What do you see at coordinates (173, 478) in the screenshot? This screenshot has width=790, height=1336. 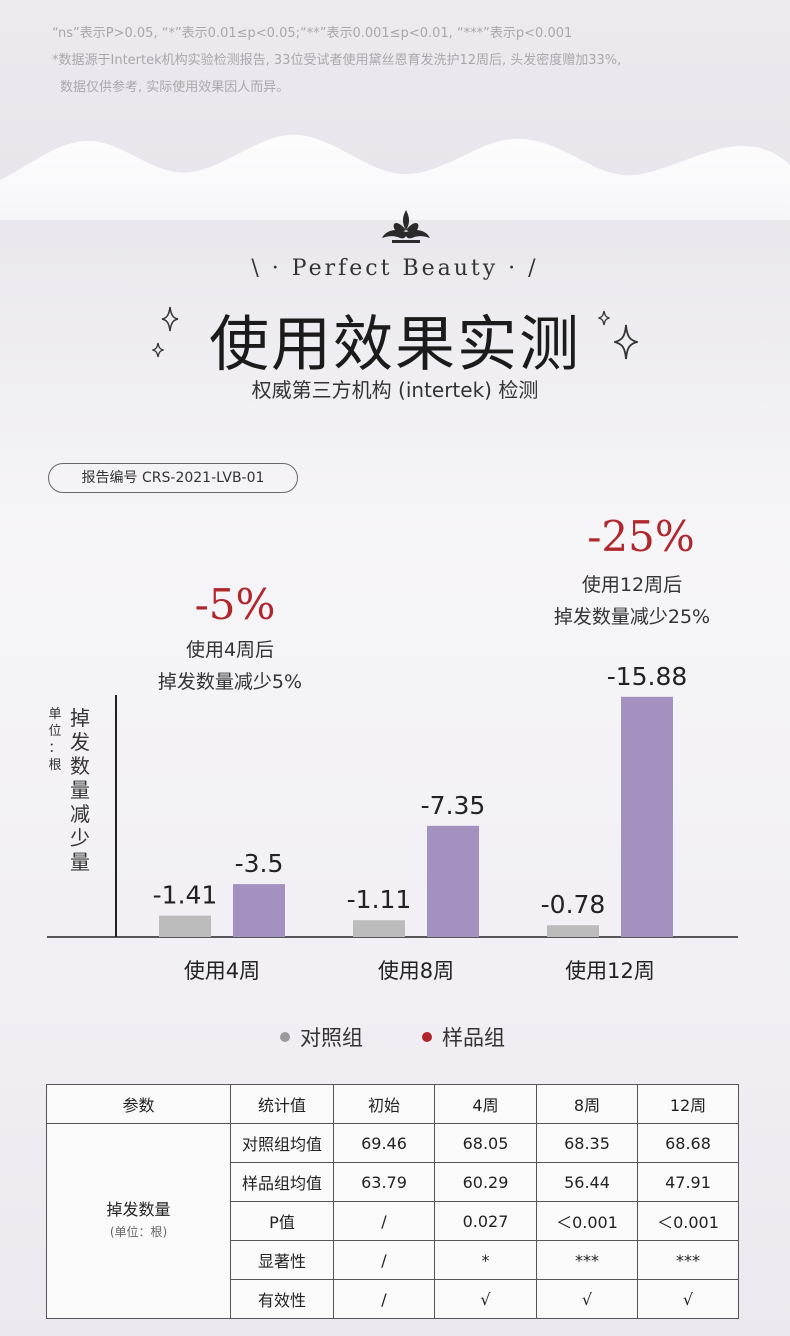 I see `report-number-badge: 报告编号 CRS-2021-LVB-01` at bounding box center [173, 478].